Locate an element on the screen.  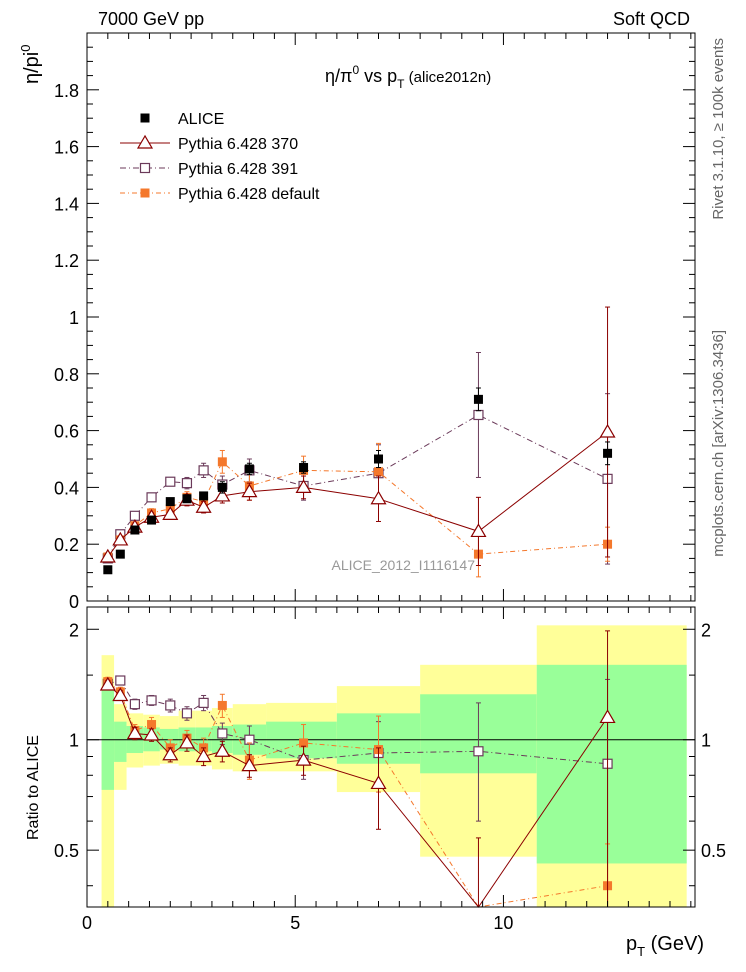
energy-label: 7000 GeV pp is located at coordinates (151, 19).